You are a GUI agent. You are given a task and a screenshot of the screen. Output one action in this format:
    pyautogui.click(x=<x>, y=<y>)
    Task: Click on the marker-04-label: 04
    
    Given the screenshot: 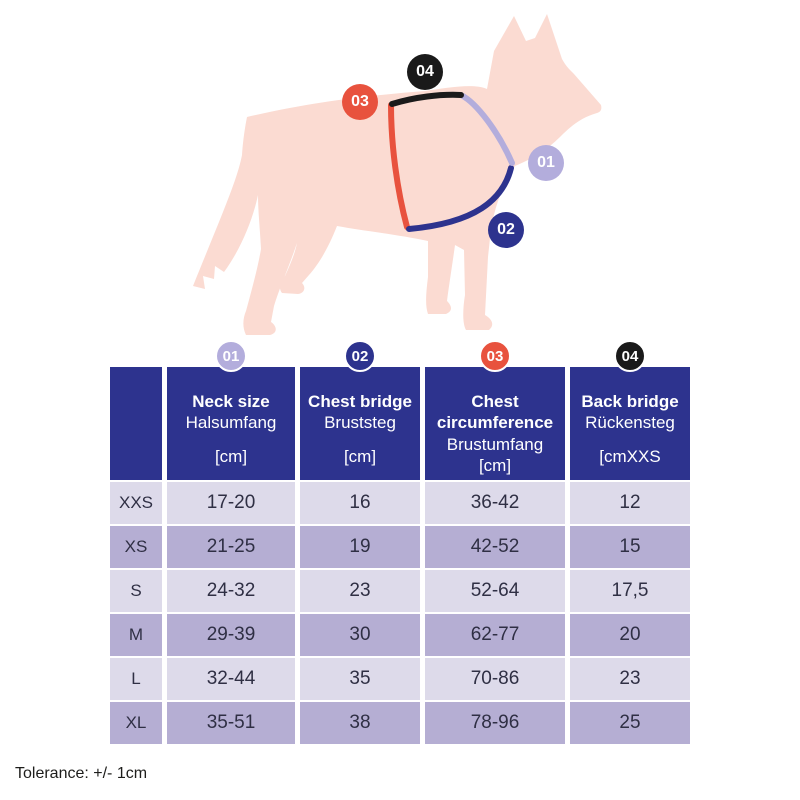 What is the action you would take?
    pyautogui.click(x=425, y=71)
    